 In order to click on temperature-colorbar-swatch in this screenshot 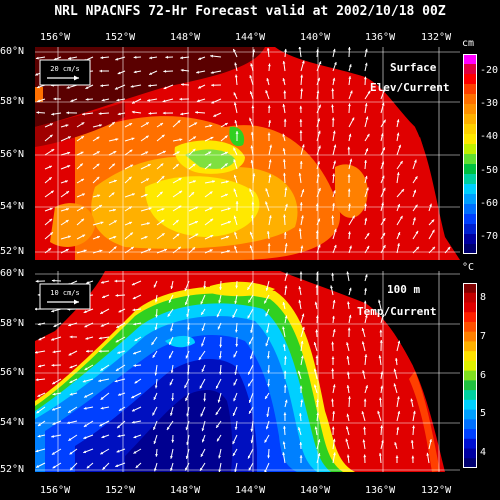, I will do `click(470, 298)`.